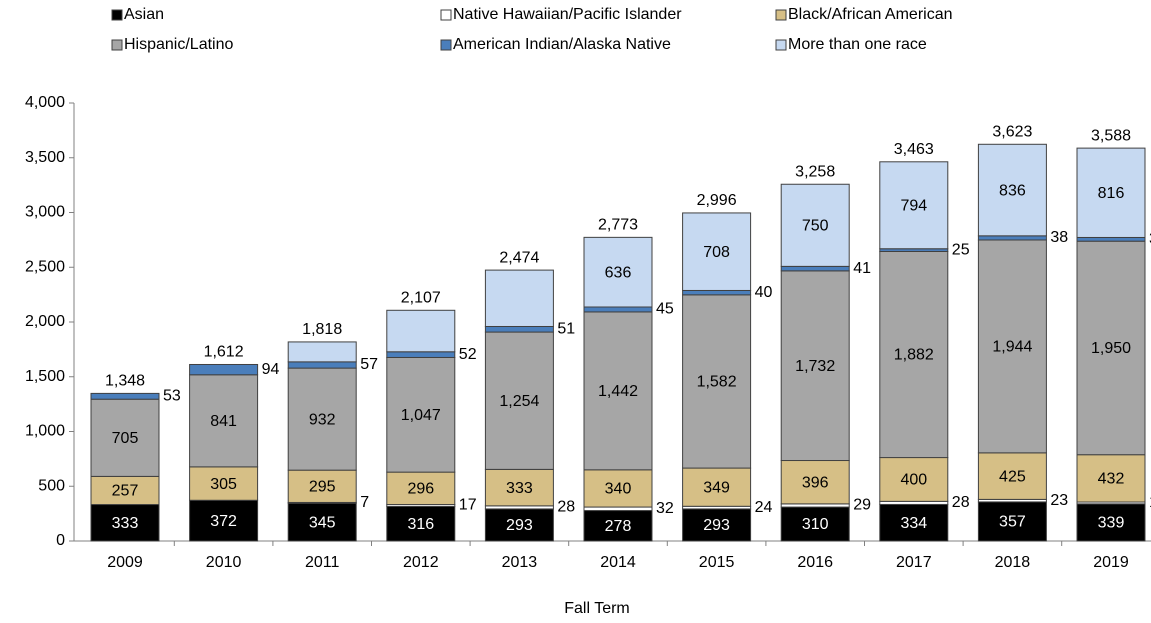 This screenshot has height=623, width=1151. I want to click on total-label: 2,996, so click(717, 200).